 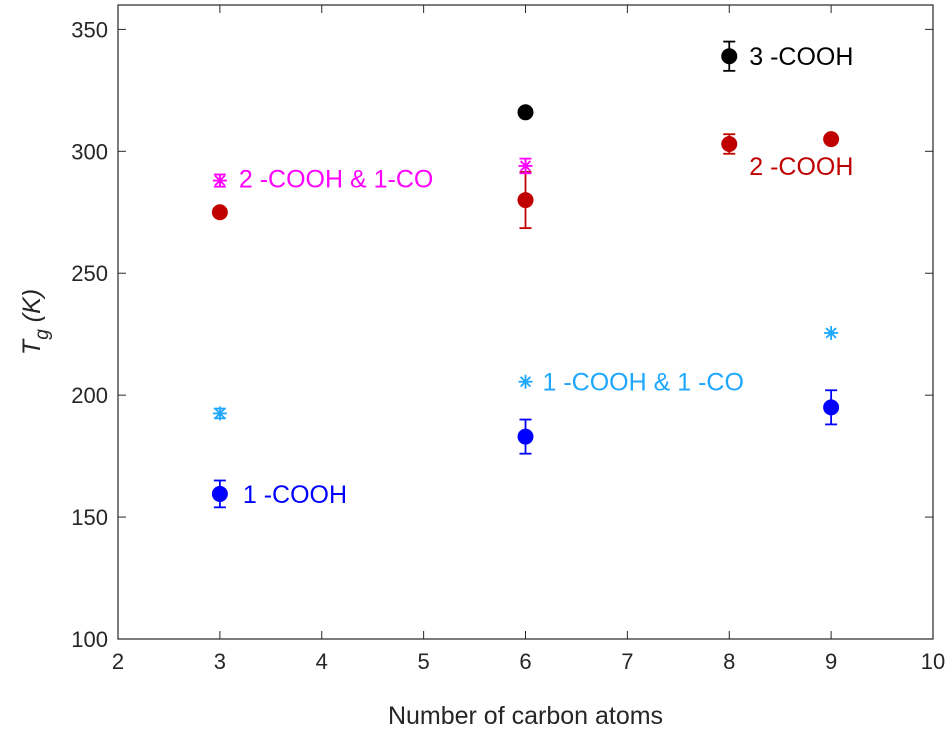 What do you see at coordinates (89, 395) in the screenshot?
I see `y-tick-label: 200` at bounding box center [89, 395].